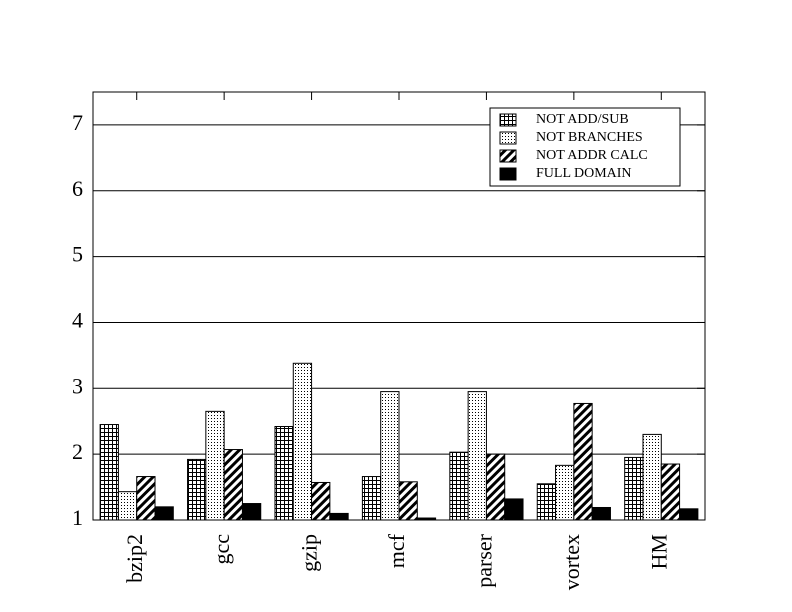 This screenshot has width=792, height=612. I want to click on y-tick-label: 7, so click(77, 122).